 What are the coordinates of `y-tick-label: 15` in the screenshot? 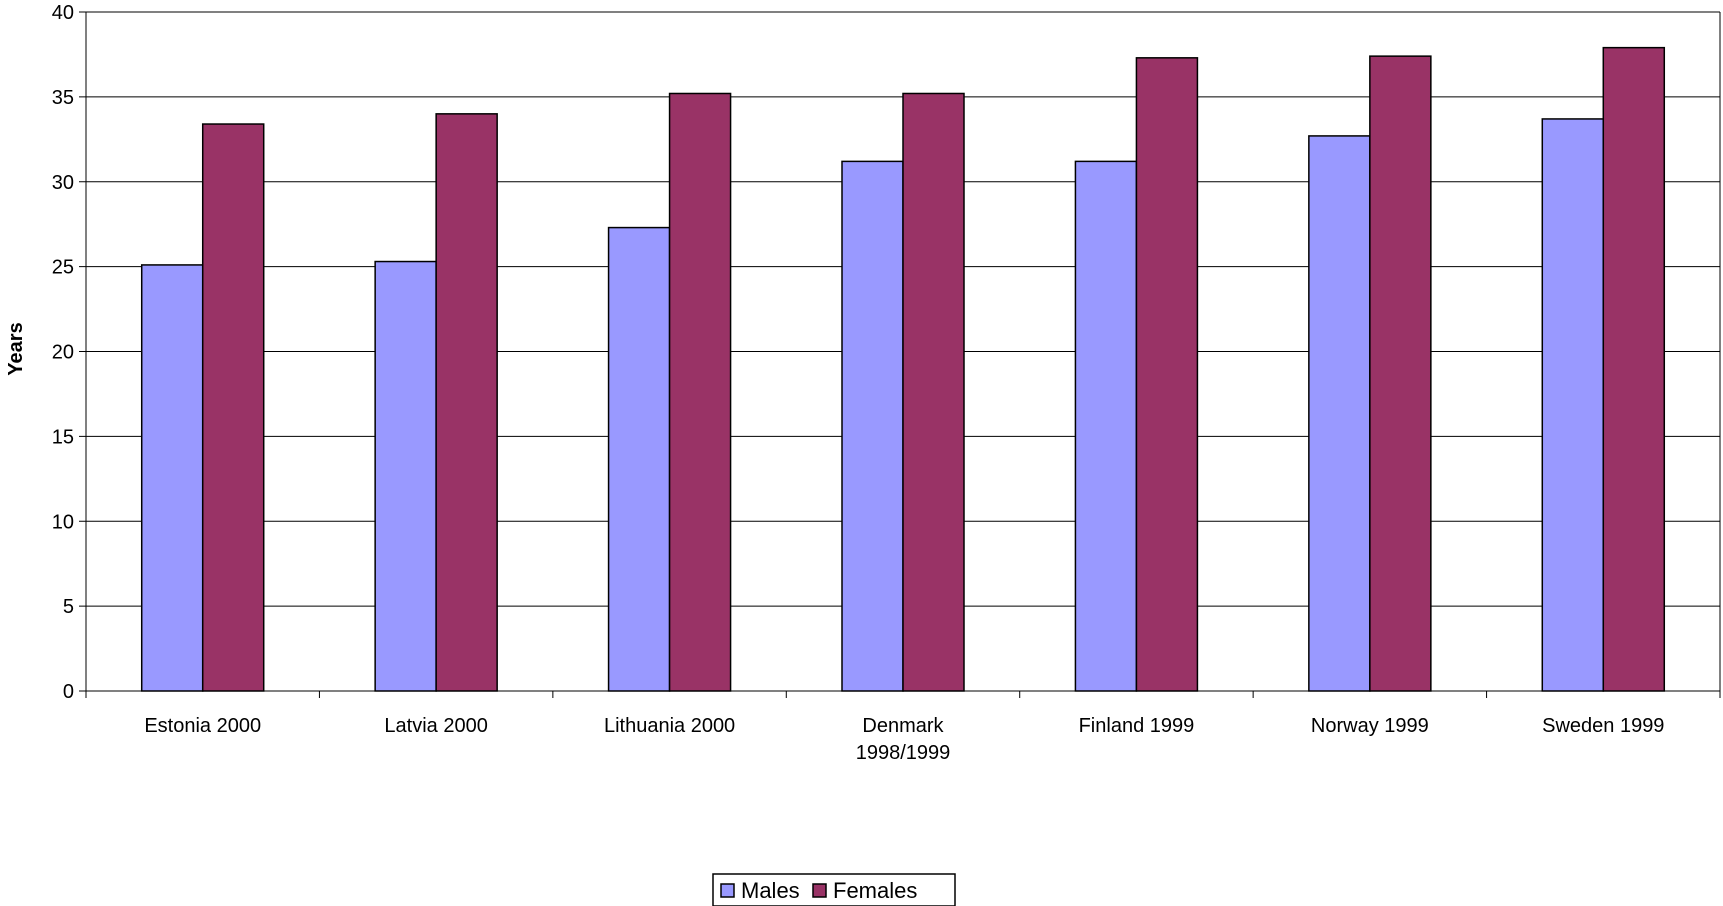 It's located at (63, 437).